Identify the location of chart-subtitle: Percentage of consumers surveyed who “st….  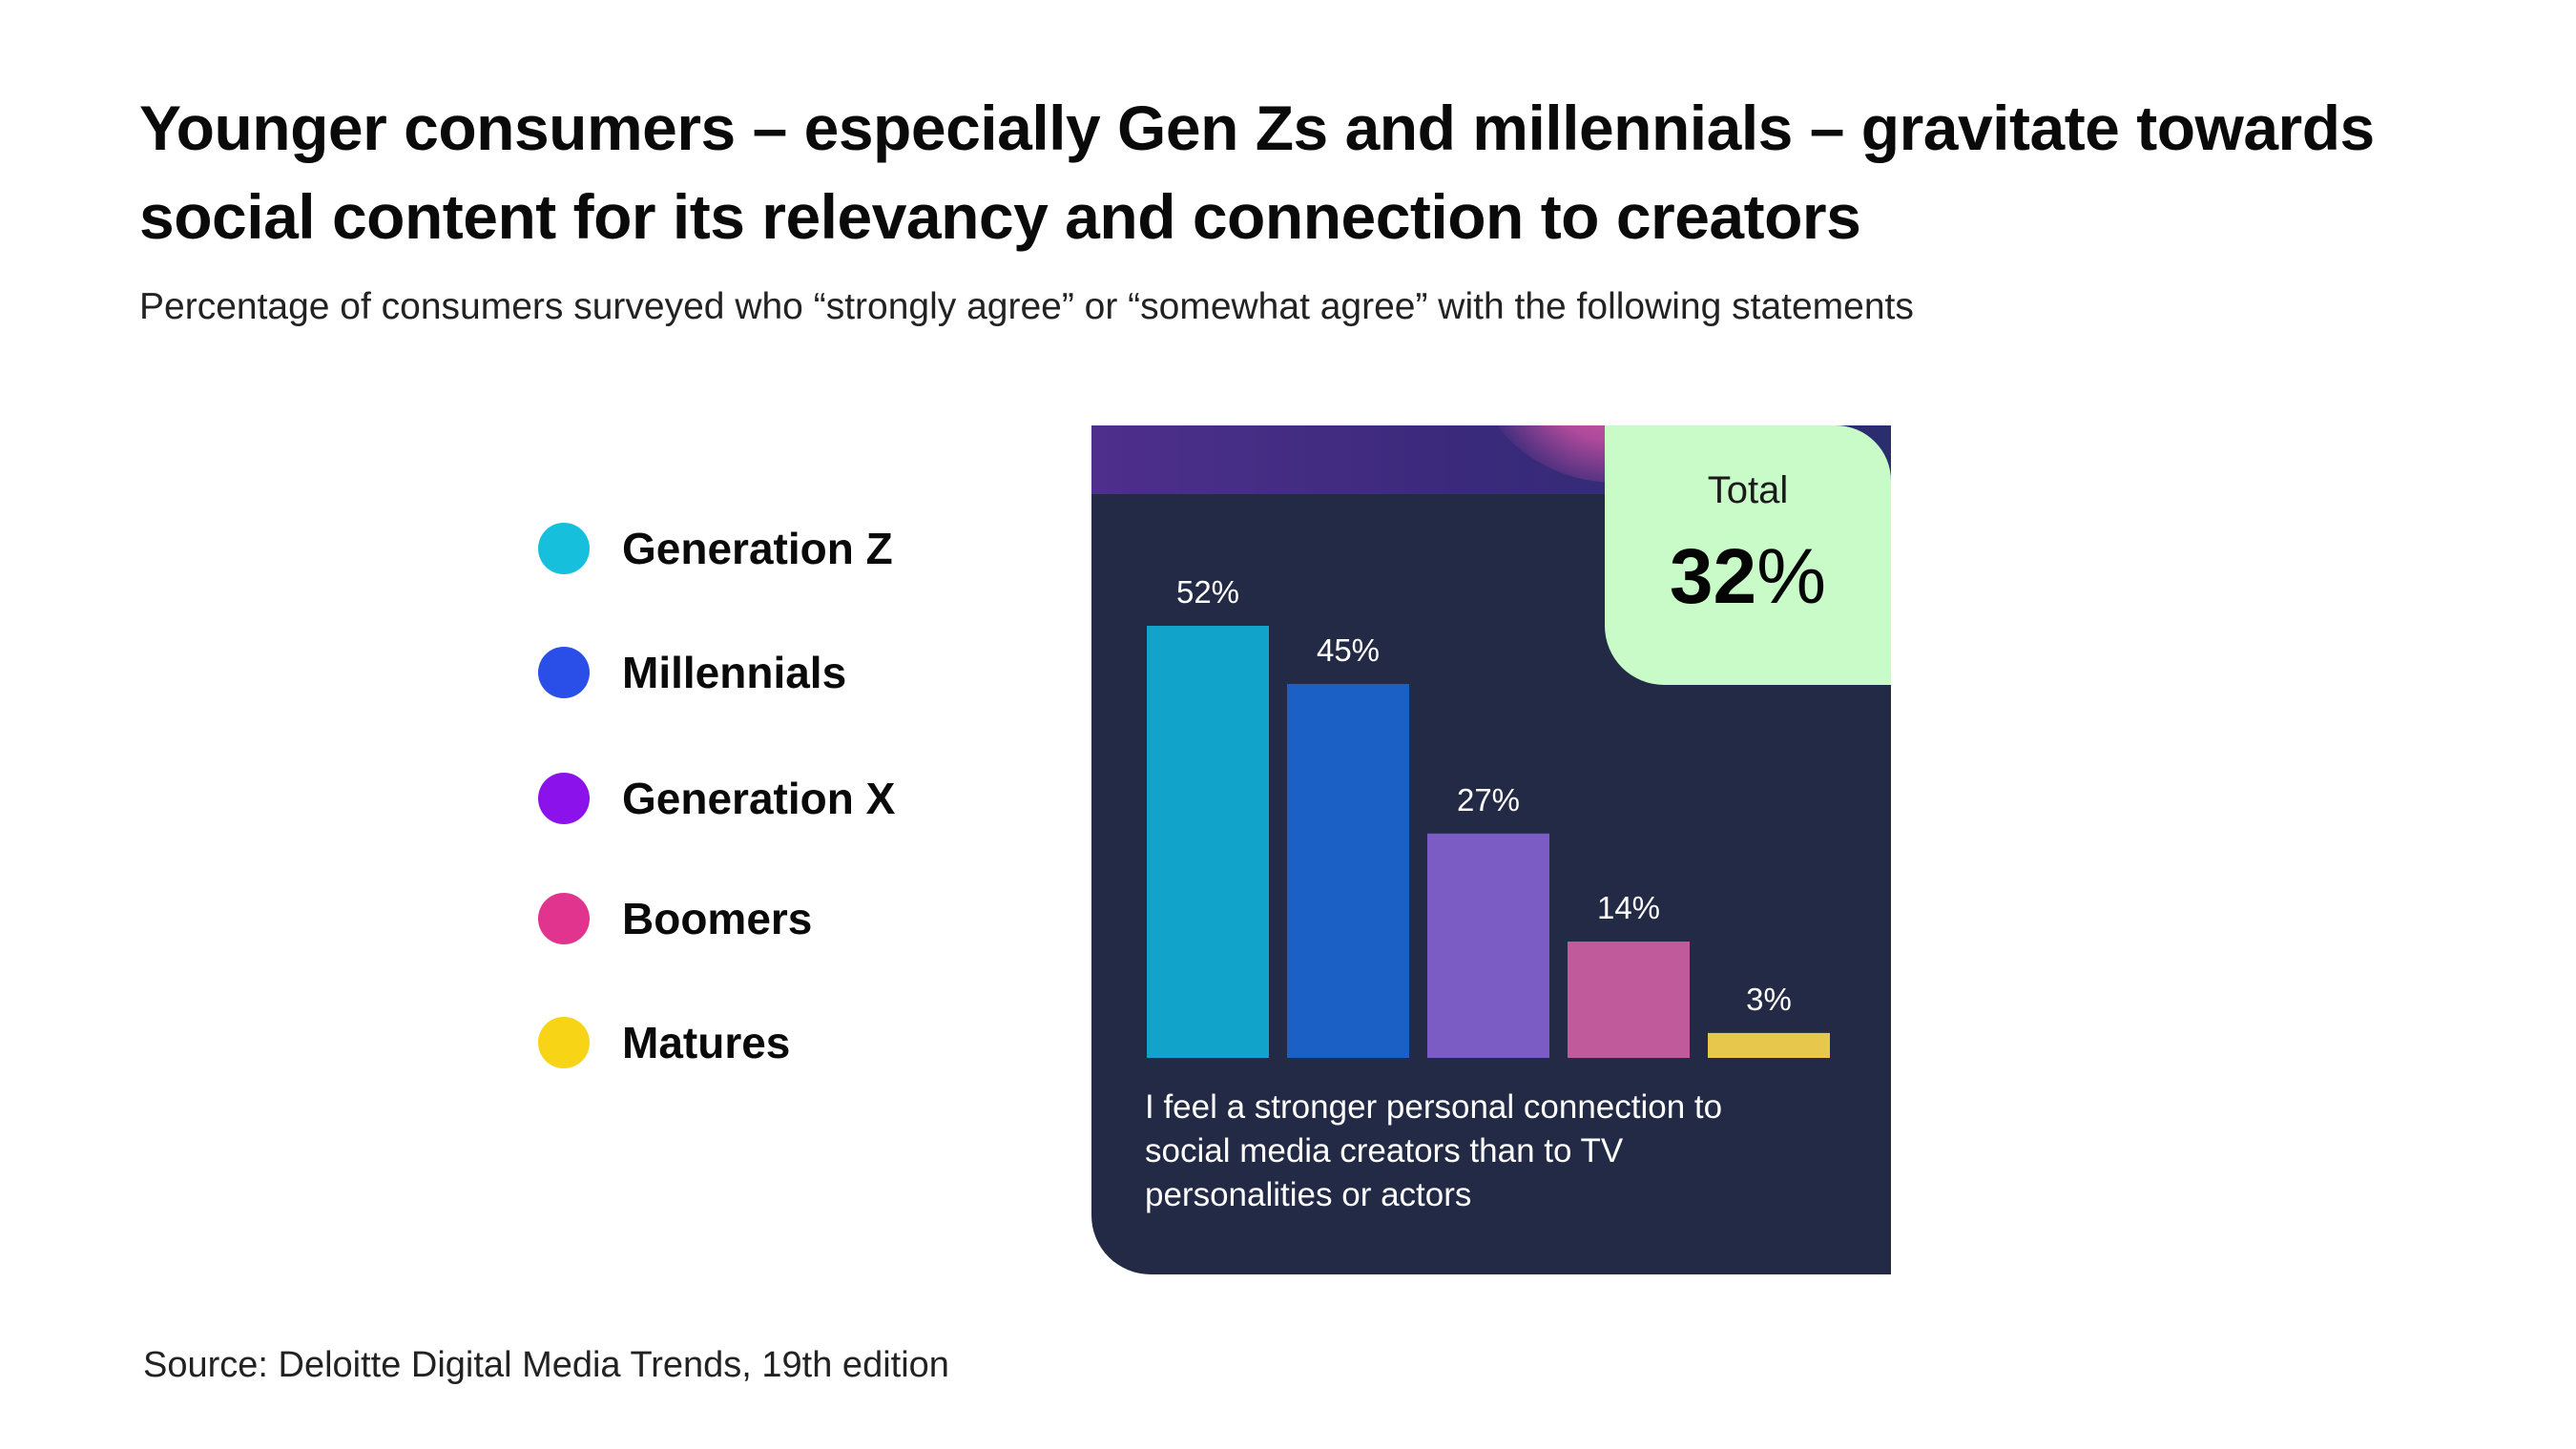
(1026, 306).